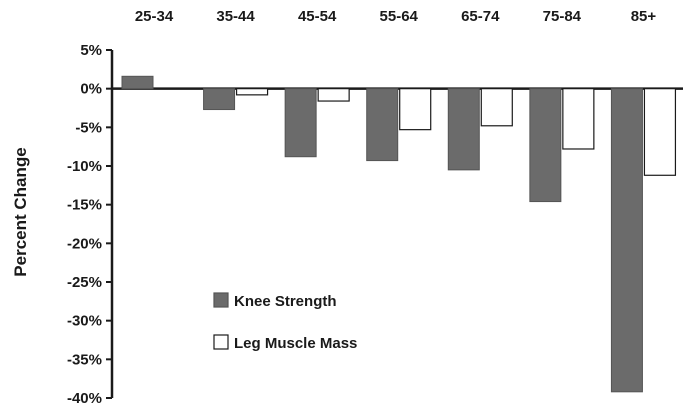  Describe the element at coordinates (84, 321) in the screenshot. I see `y-tick-label: -30%` at that location.